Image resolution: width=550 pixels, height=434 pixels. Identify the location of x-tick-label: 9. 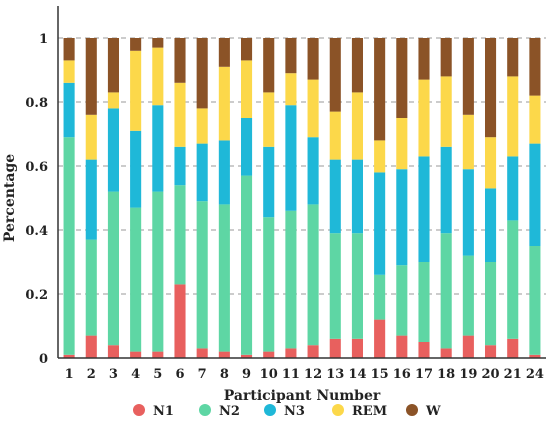
(246, 374).